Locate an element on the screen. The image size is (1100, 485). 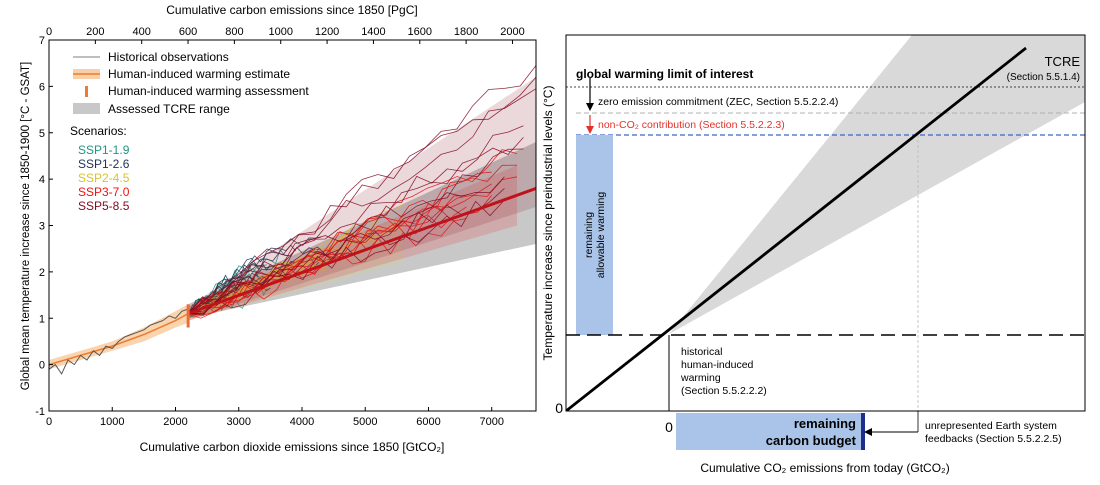
legend-swatch-assessment is located at coordinates (86, 91).